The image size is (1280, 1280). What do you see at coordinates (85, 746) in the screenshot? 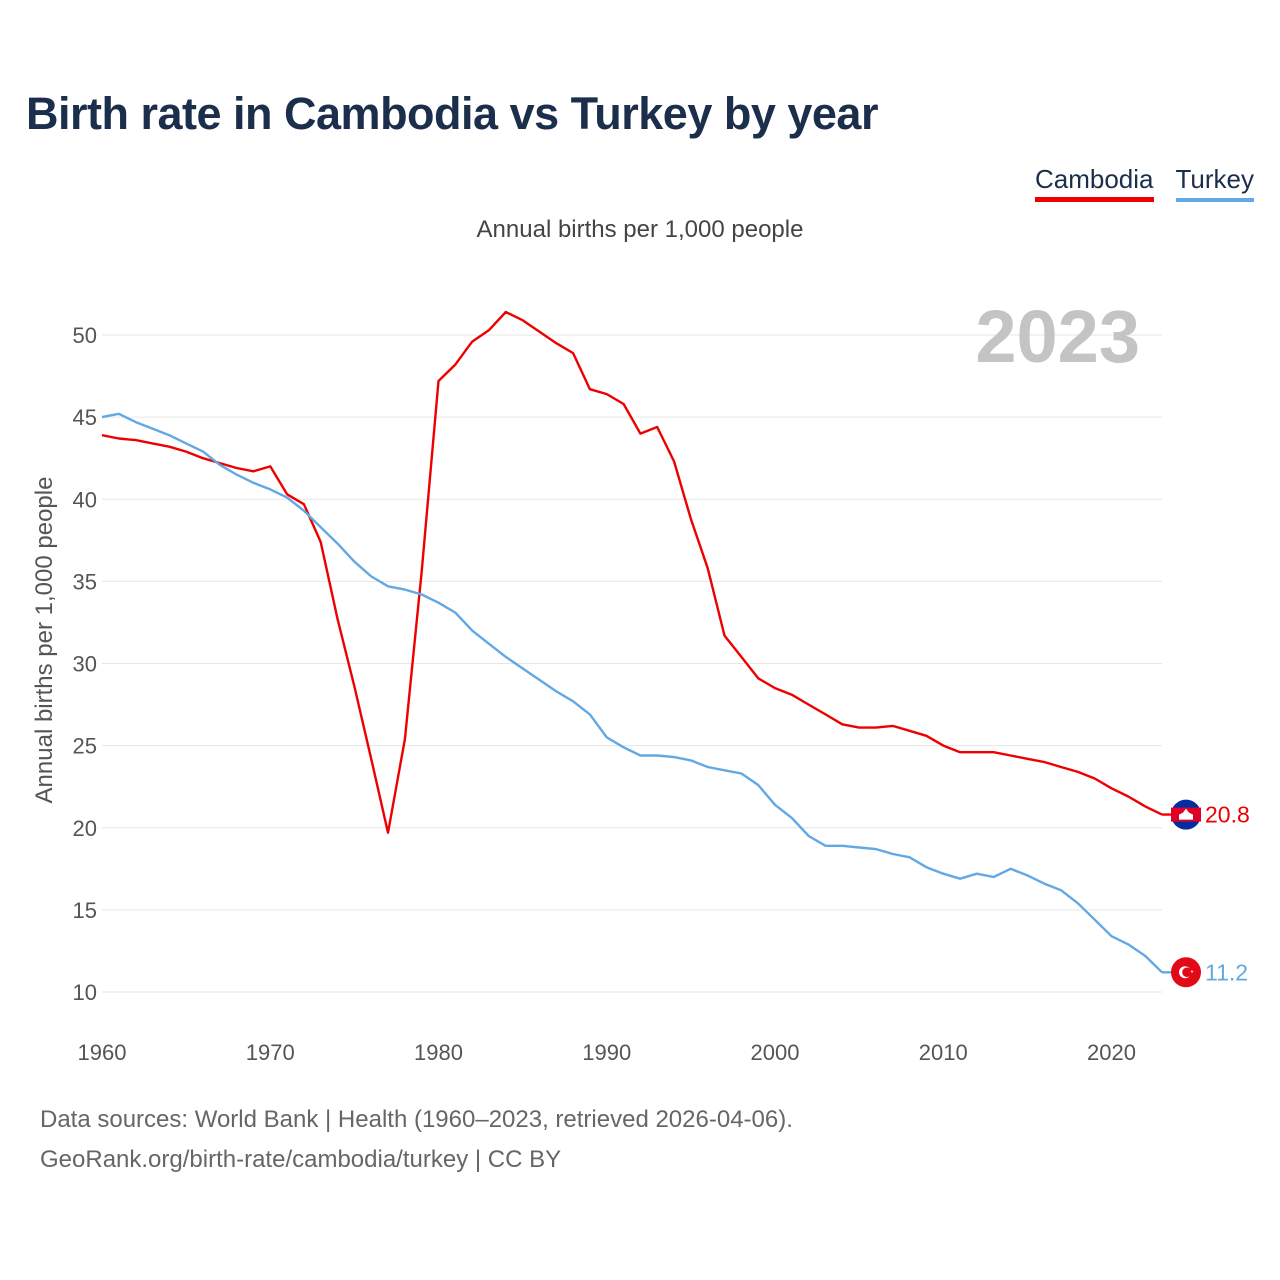
I see `y-tick-label: 25` at bounding box center [85, 746].